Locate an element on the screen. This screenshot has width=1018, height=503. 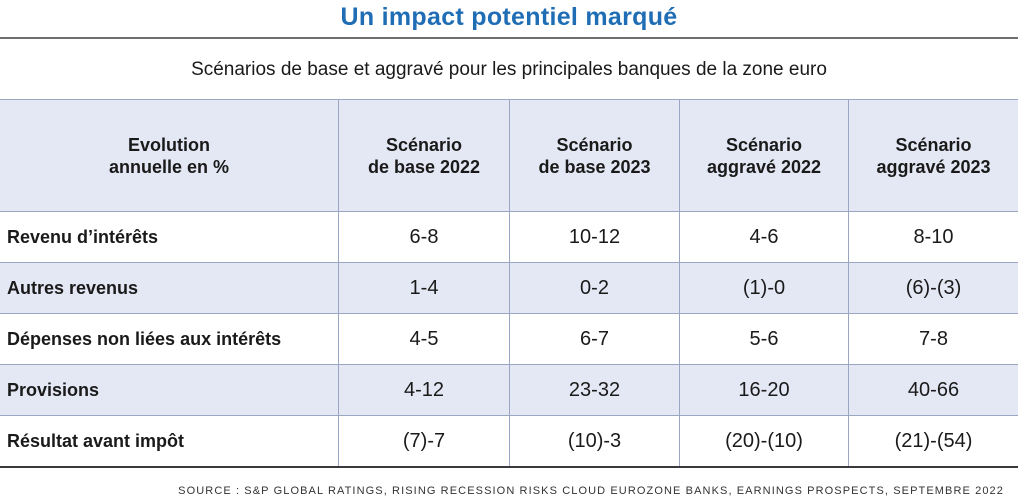
column-header-adverse-2022: Scénario aggravé 2022 is located at coordinates (763, 155).